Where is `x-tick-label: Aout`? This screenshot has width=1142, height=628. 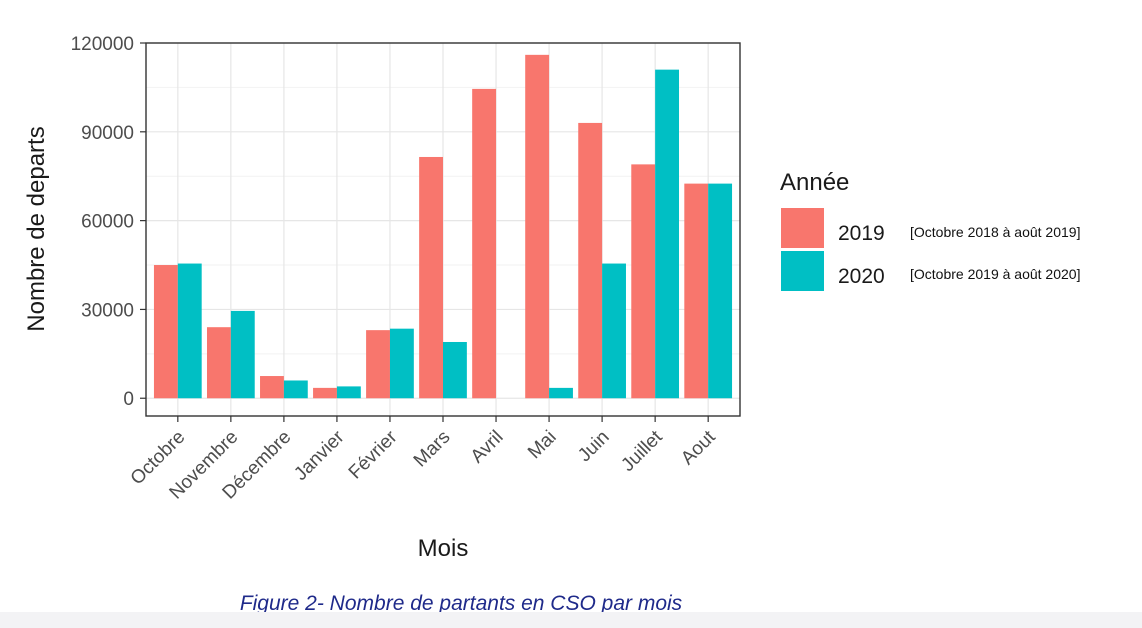
x-tick-label: Aout is located at coordinates (698, 447).